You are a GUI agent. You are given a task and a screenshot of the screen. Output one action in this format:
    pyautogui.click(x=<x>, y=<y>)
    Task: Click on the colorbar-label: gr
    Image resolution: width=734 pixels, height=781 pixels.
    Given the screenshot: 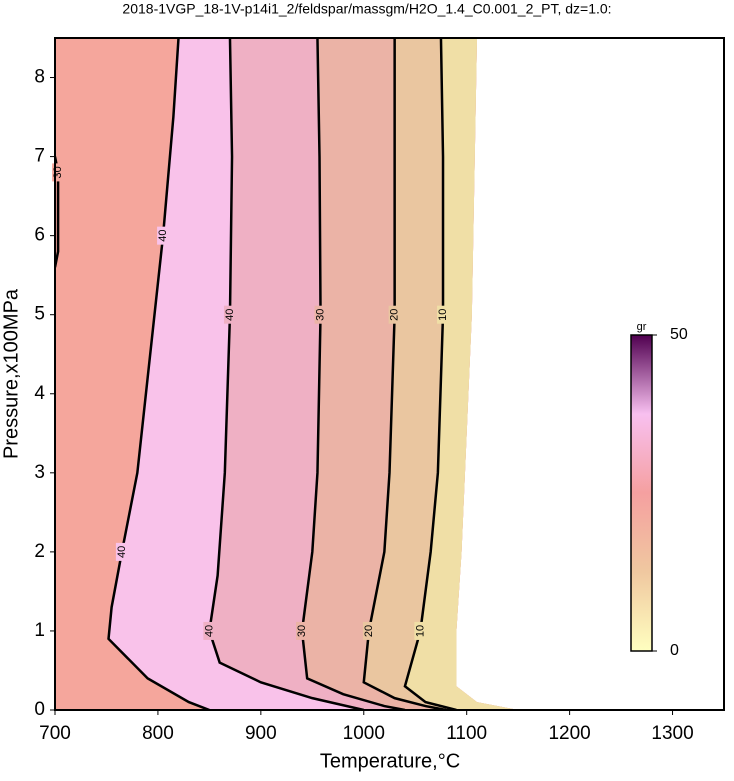 What is the action you would take?
    pyautogui.click(x=642, y=327)
    